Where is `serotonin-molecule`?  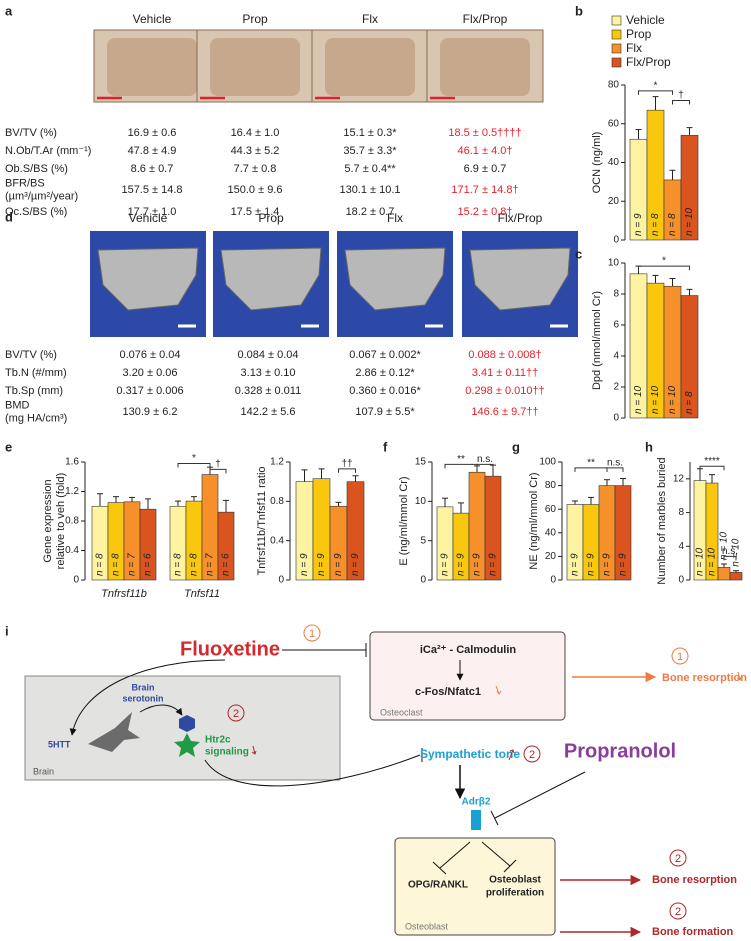
serotonin-molecule is located at coordinates (187, 723).